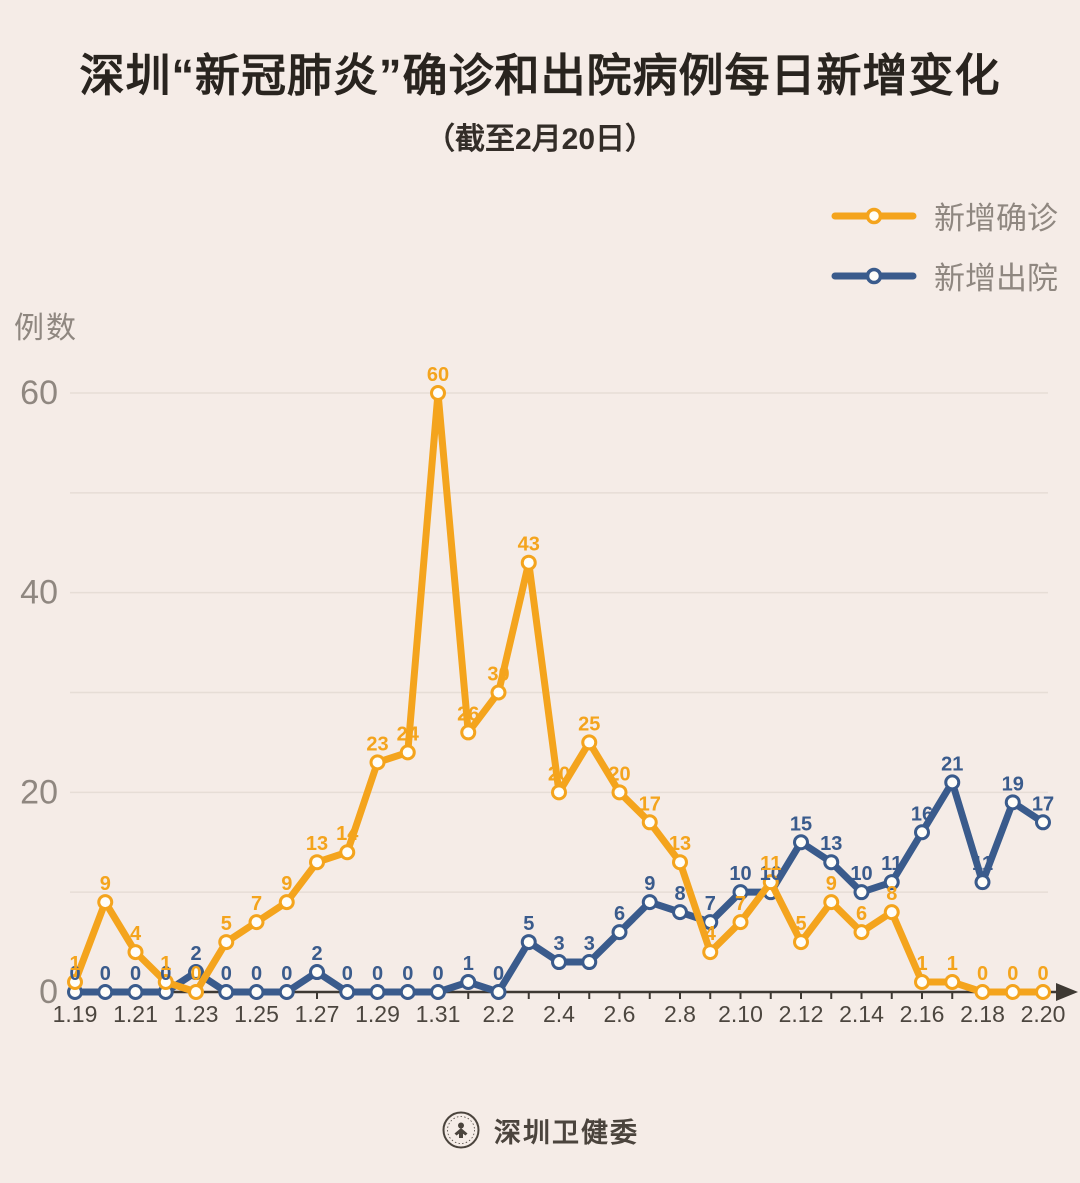 The height and width of the screenshot is (1183, 1080). Describe the element at coordinates (996, 218) in the screenshot. I see `legend-label-confirmed: 新增确诊` at that location.